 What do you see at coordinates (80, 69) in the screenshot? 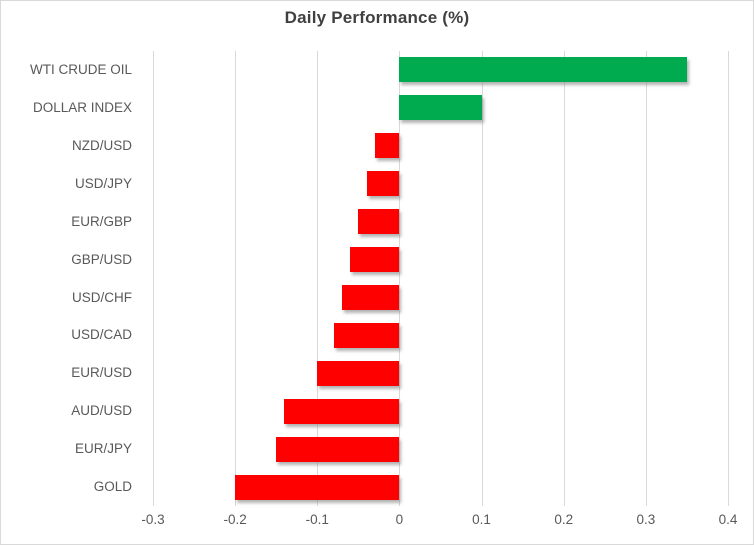
I see `category-label-wti-crude-oil: WTI CRUDE OIL` at bounding box center [80, 69].